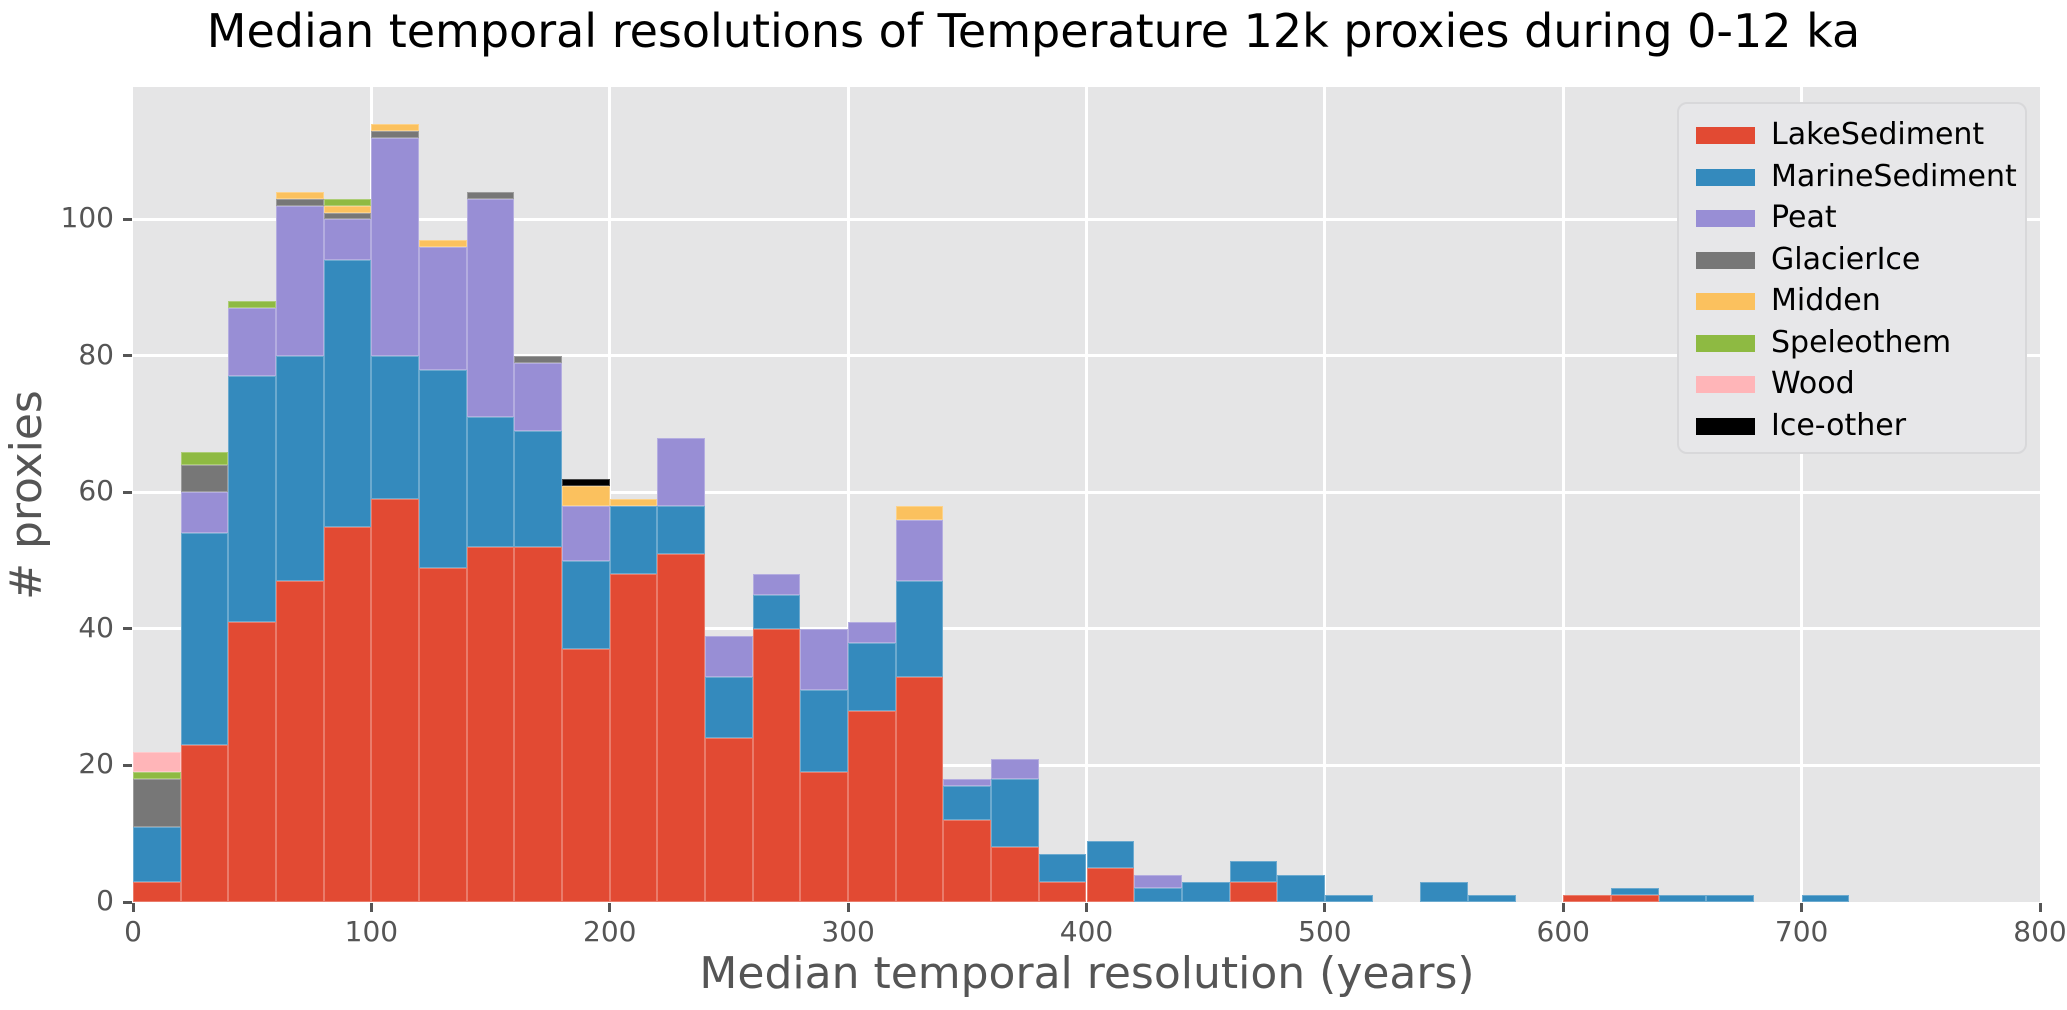 The height and width of the screenshot is (1010, 2067). I want to click on x-tick-label: 500, so click(1325, 931).